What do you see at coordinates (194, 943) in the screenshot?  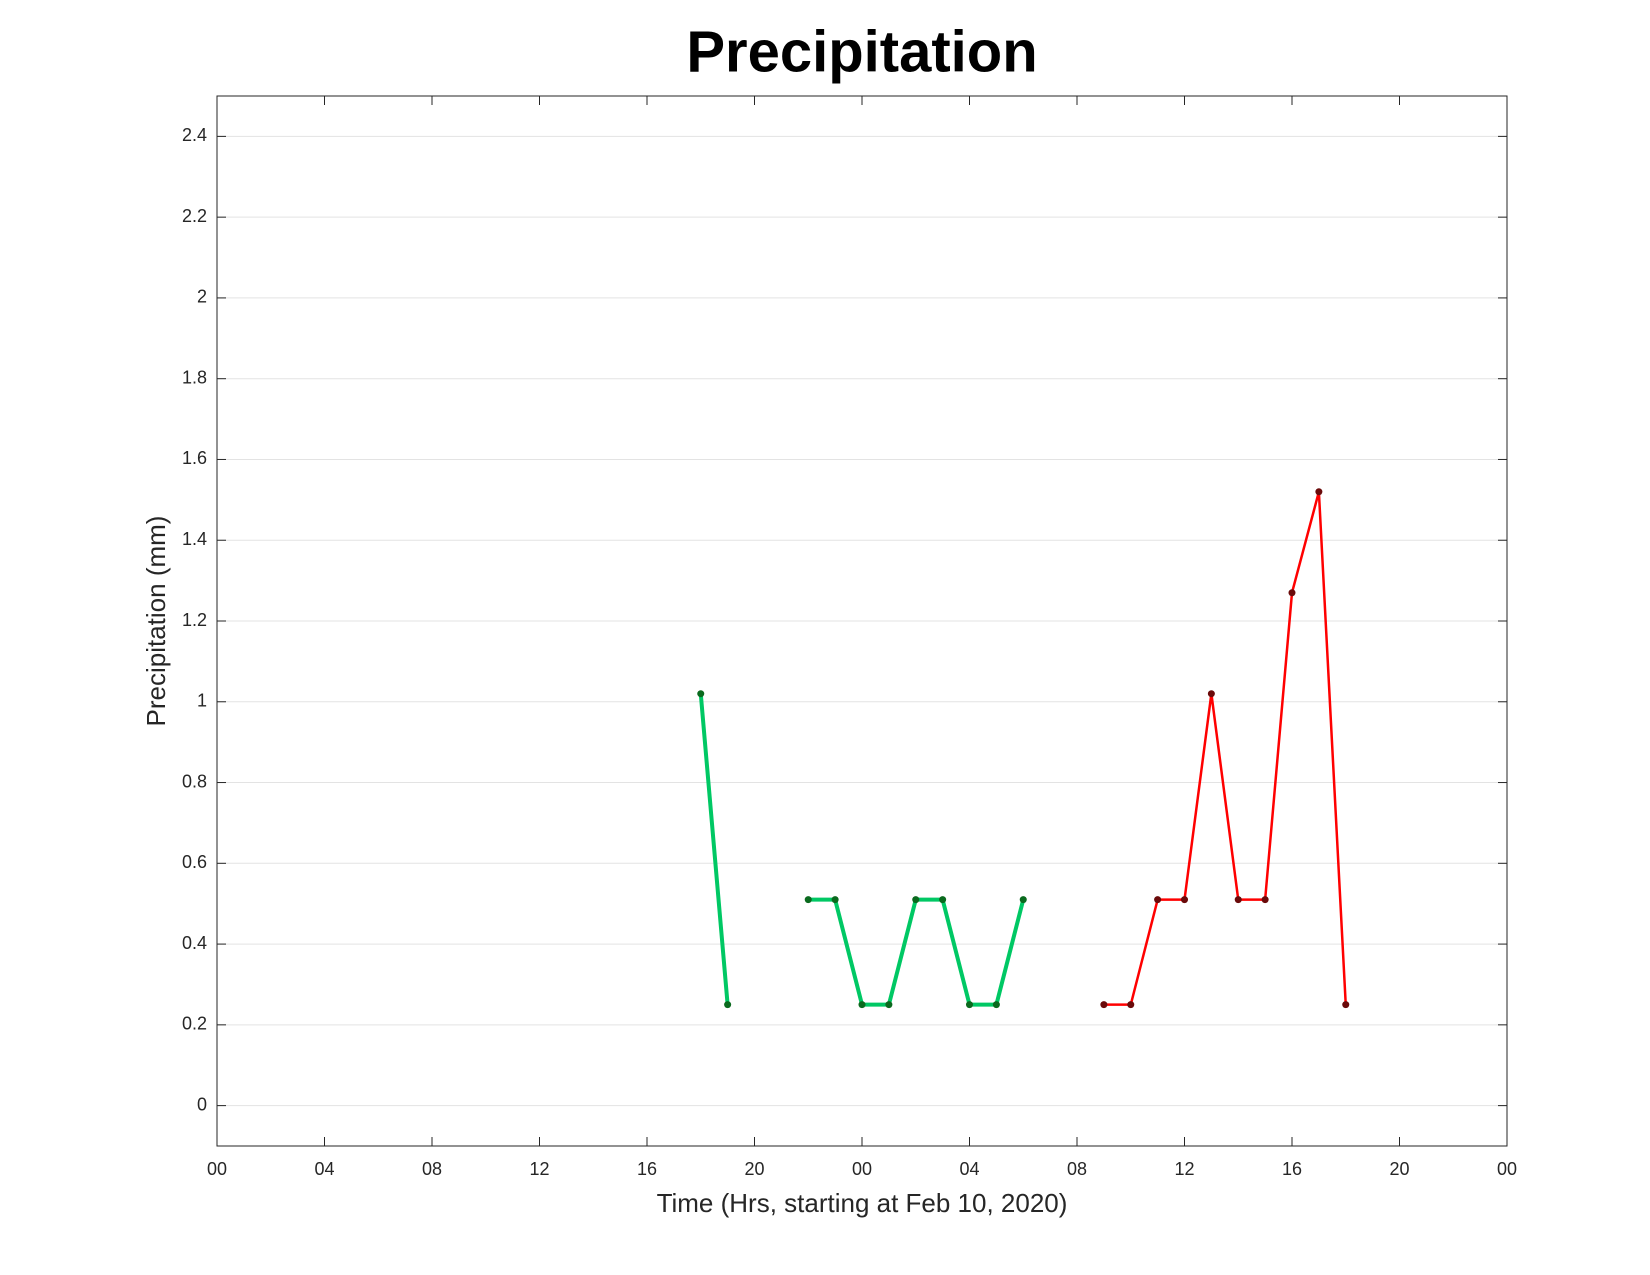 I see `y-tick-label: 0.4` at bounding box center [194, 943].